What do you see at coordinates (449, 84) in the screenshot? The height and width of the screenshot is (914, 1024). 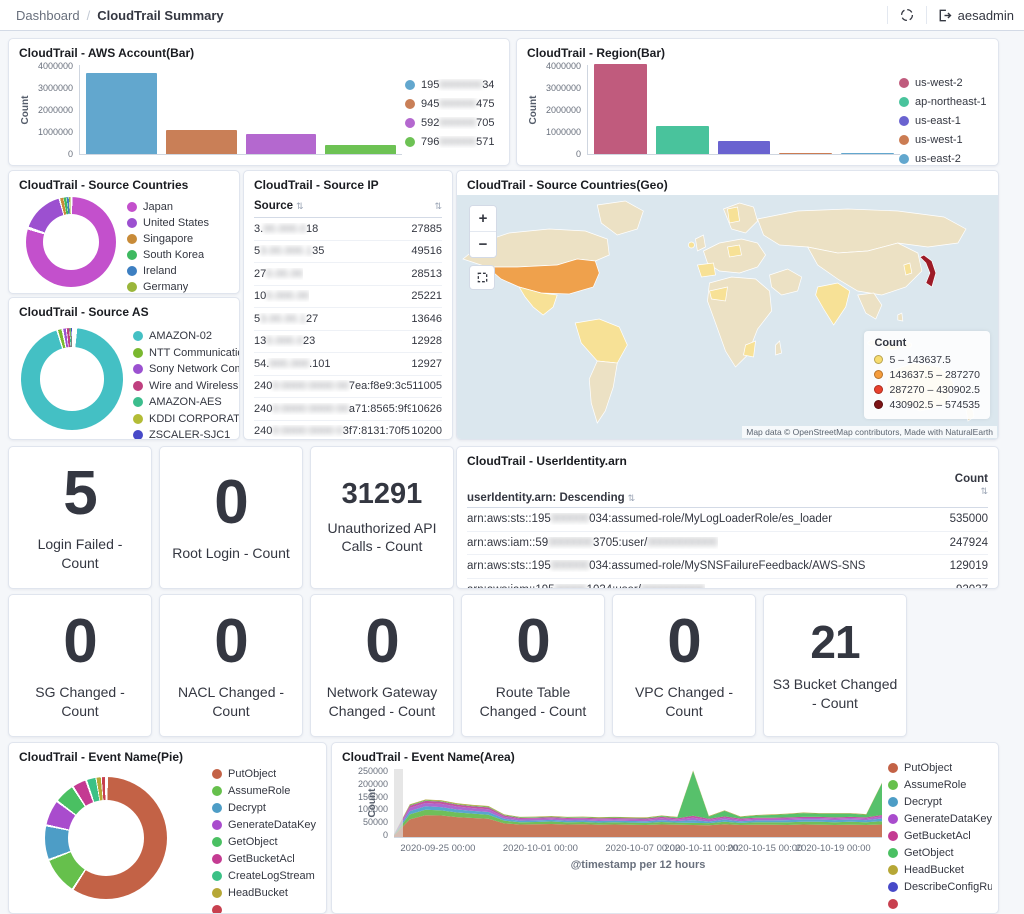 I see `legend-item: 195000000034` at bounding box center [449, 84].